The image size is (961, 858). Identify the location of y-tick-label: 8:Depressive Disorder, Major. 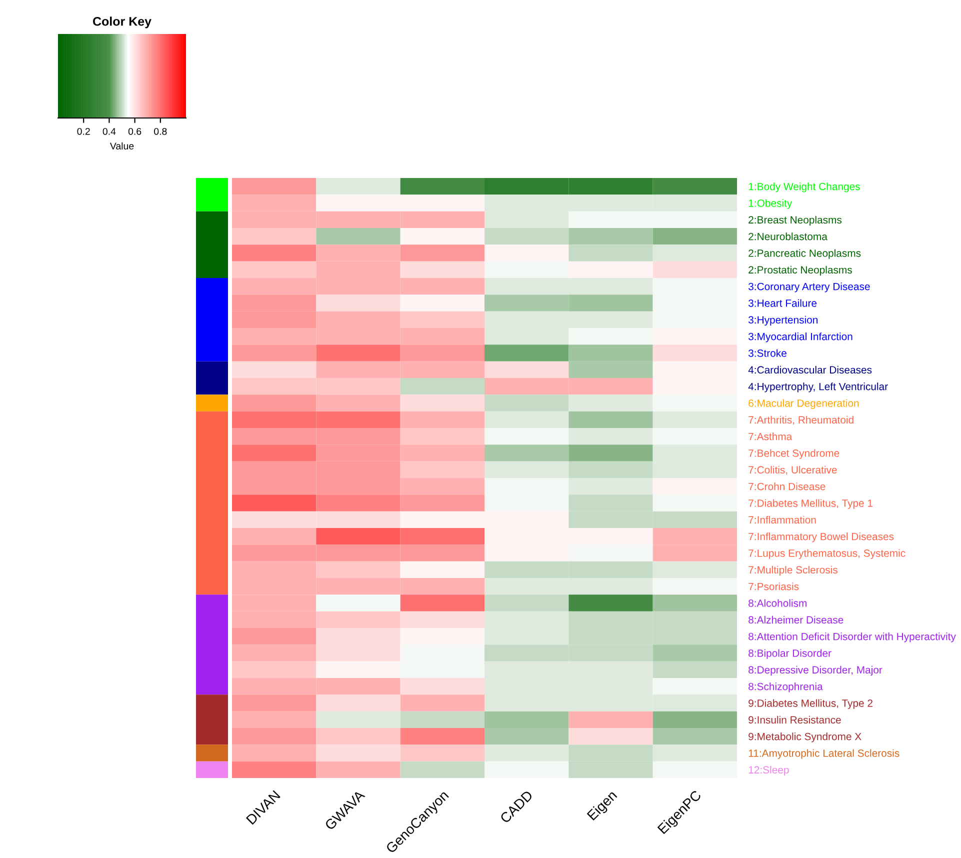
(815, 671).